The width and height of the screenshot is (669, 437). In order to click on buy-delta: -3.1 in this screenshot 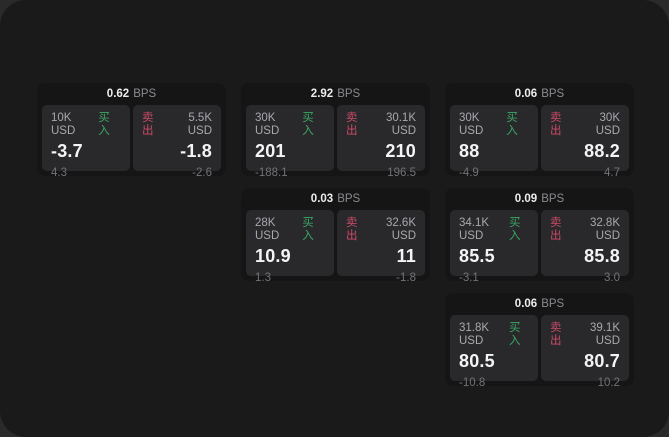, I will do `click(469, 278)`.